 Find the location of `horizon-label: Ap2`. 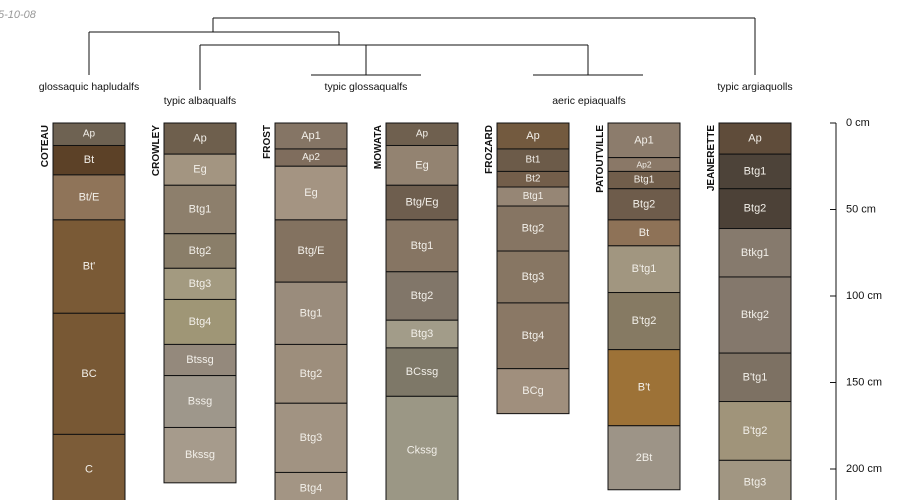

horizon-label: Ap2 is located at coordinates (643, 165).